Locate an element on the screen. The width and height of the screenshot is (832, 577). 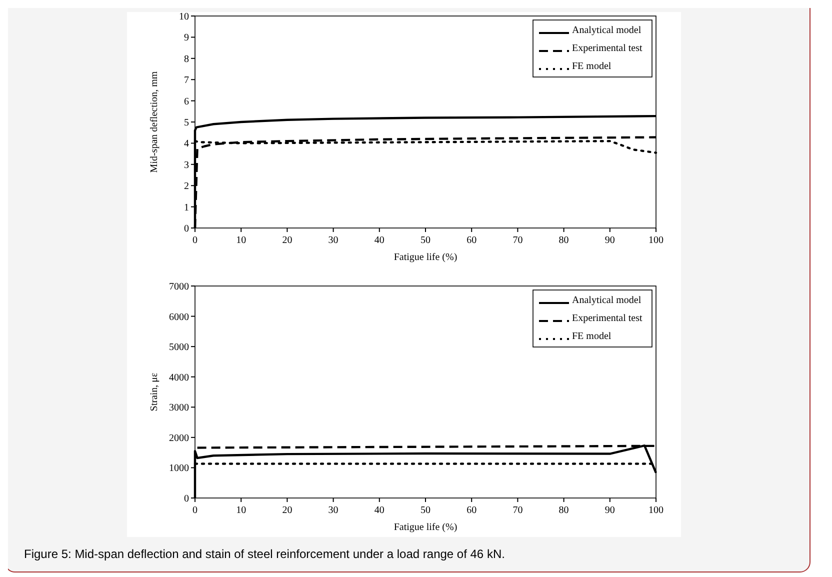
y-tick-label: 3000 is located at coordinates (179, 408).